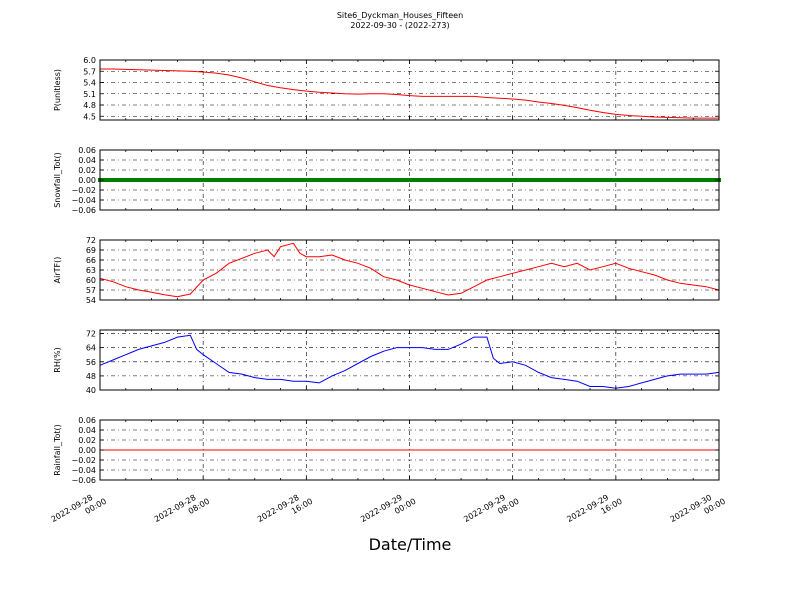 This screenshot has width=800, height=600. Describe the element at coordinates (491, 510) in the screenshot. I see `x-tick-label: 2022-09-2908:00` at that location.